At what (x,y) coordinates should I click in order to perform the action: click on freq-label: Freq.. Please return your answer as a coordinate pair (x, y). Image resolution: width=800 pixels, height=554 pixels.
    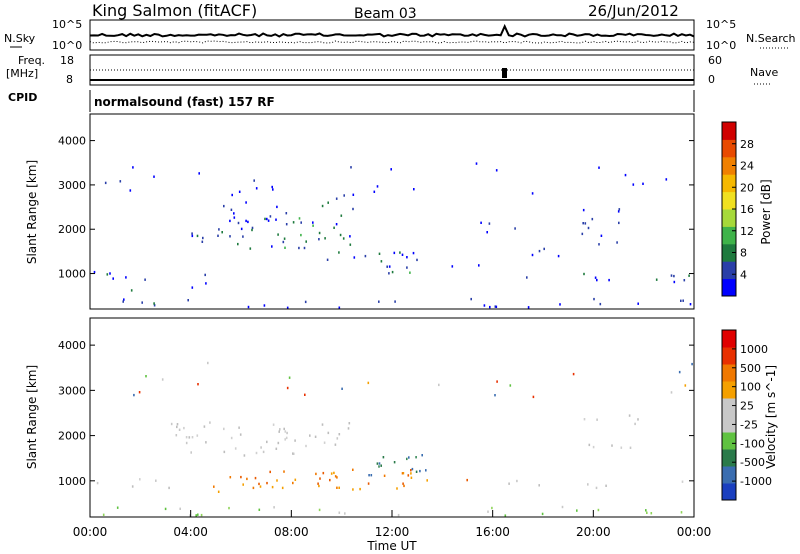
    Looking at the image, I should click on (31, 60).